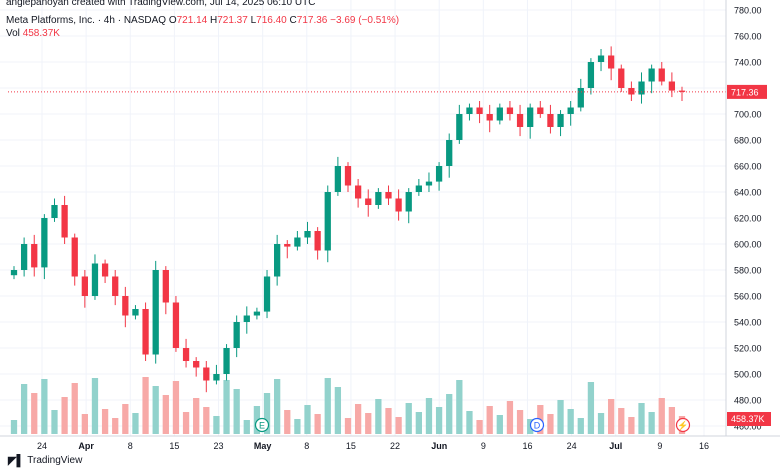  What do you see at coordinates (683, 425) in the screenshot?
I see `event-marker-icon: ⚡` at bounding box center [683, 425].